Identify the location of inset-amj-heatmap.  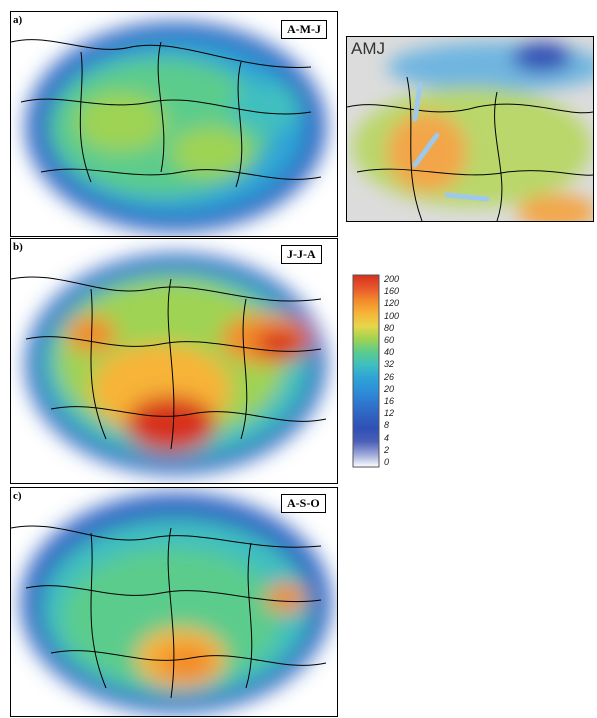
(470, 129).